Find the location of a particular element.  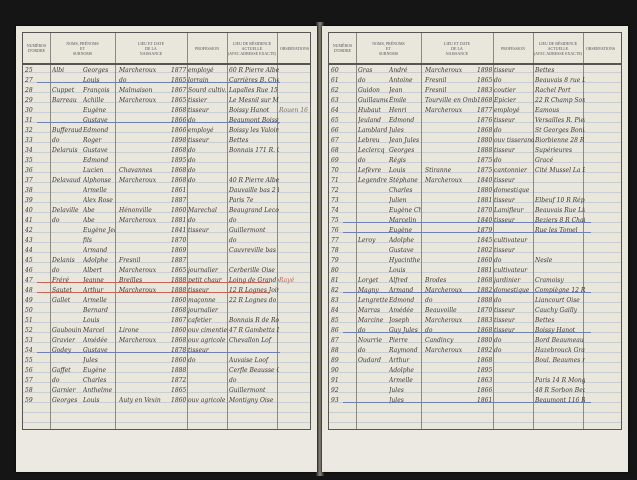

birth-year: 1880 is located at coordinates (485, 340).